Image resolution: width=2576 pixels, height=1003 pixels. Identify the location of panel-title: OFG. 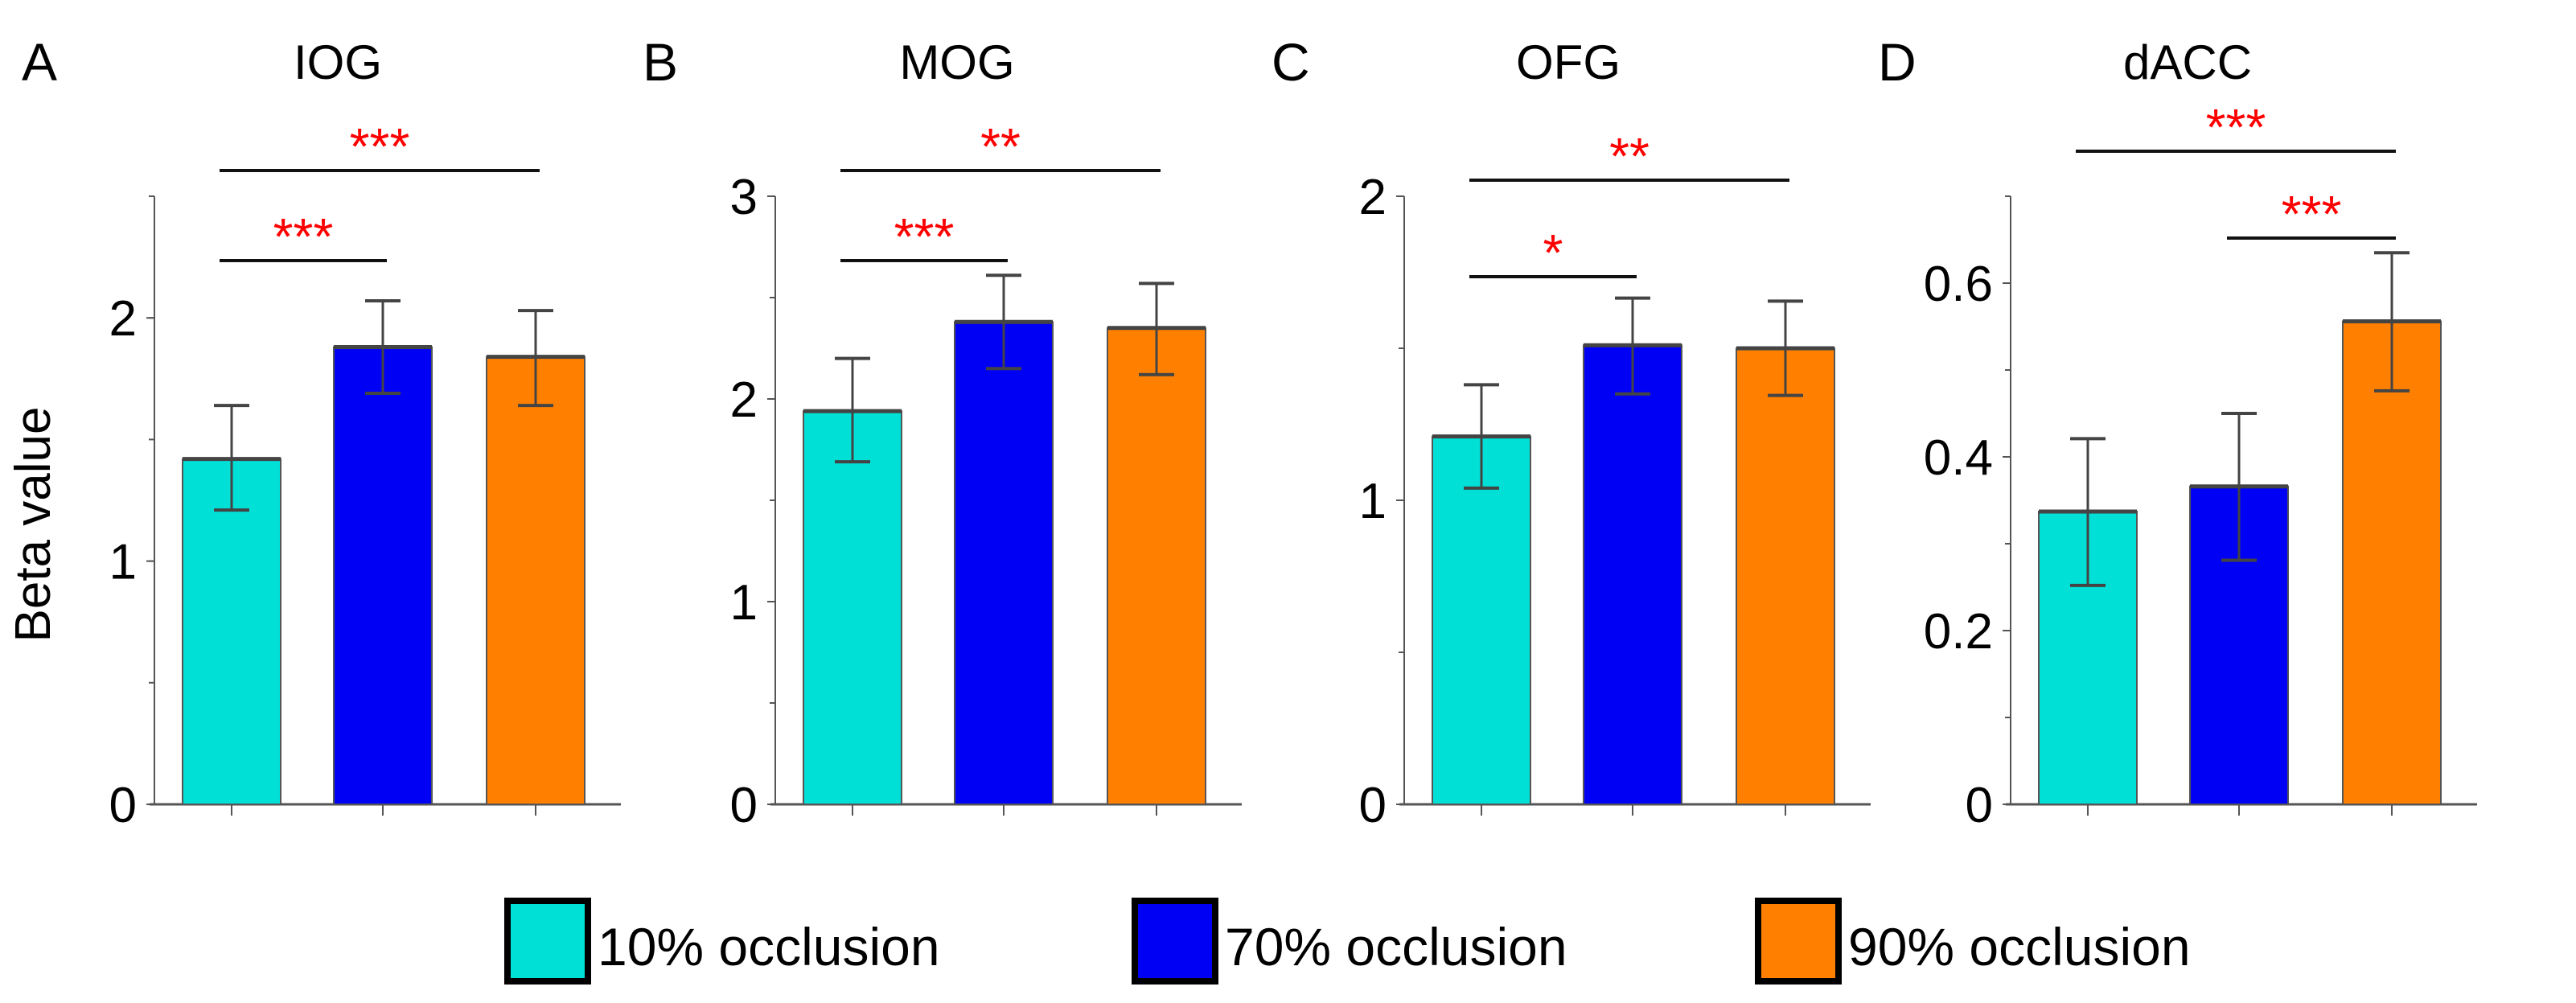
(1568, 62).